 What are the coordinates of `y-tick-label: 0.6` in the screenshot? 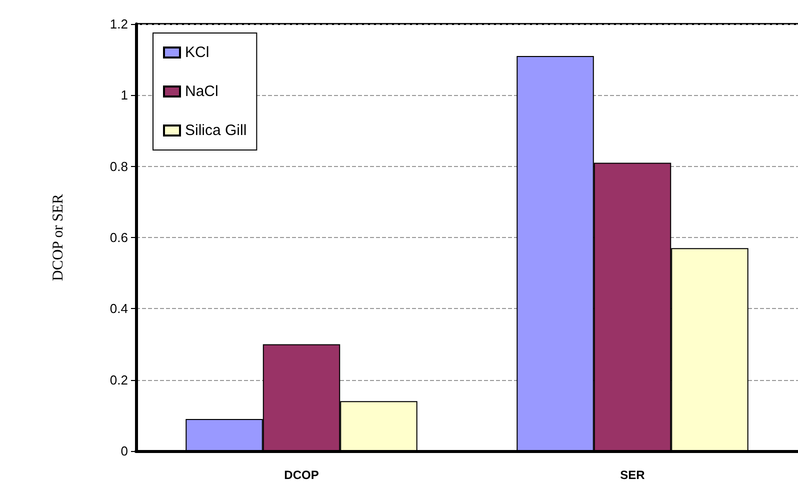 It's located at (119, 237).